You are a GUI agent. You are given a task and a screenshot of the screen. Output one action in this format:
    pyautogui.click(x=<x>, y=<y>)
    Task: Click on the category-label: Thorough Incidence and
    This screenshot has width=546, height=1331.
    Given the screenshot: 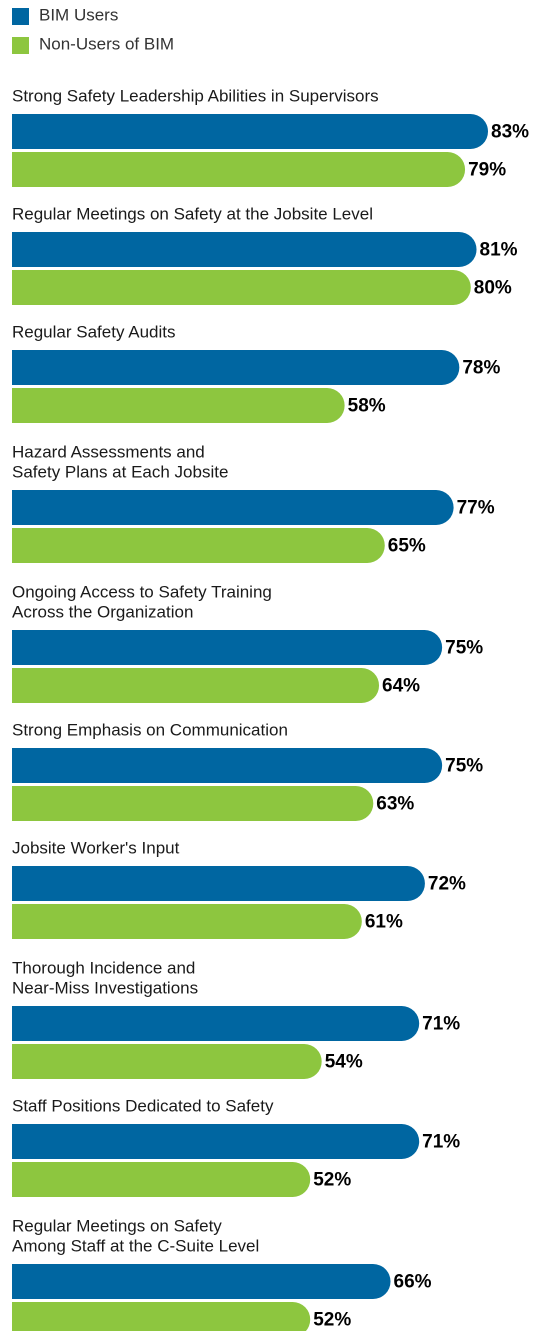 What is the action you would take?
    pyautogui.click(x=103, y=967)
    